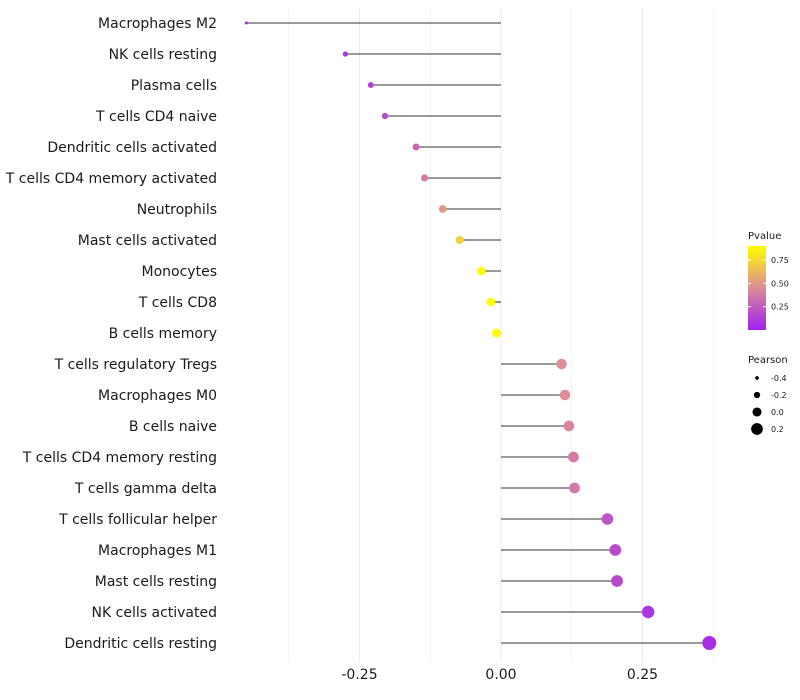 The image size is (800, 700). What do you see at coordinates (111, 179) in the screenshot?
I see `y-tick-label: T cells CD4 memory activated` at bounding box center [111, 179].